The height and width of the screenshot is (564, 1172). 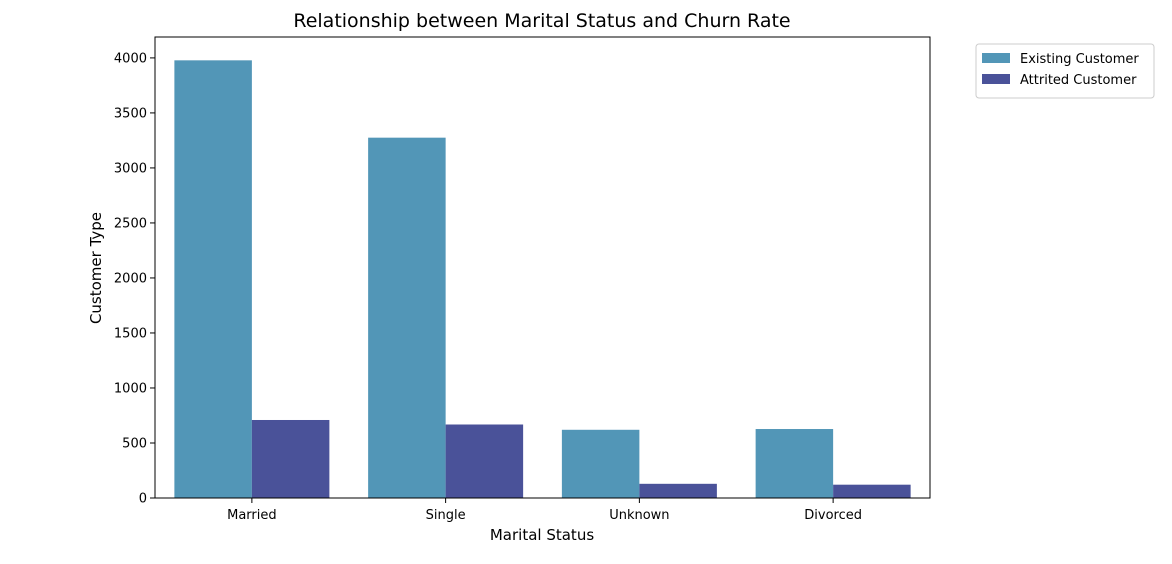 I want to click on y-tick-label: 2500, so click(x=130, y=223).